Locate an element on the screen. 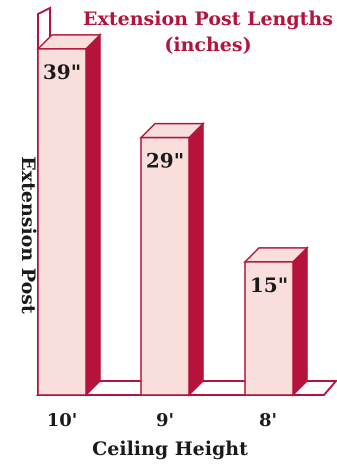  chart-title-line-1: Extension Post Lengths is located at coordinates (208, 19).